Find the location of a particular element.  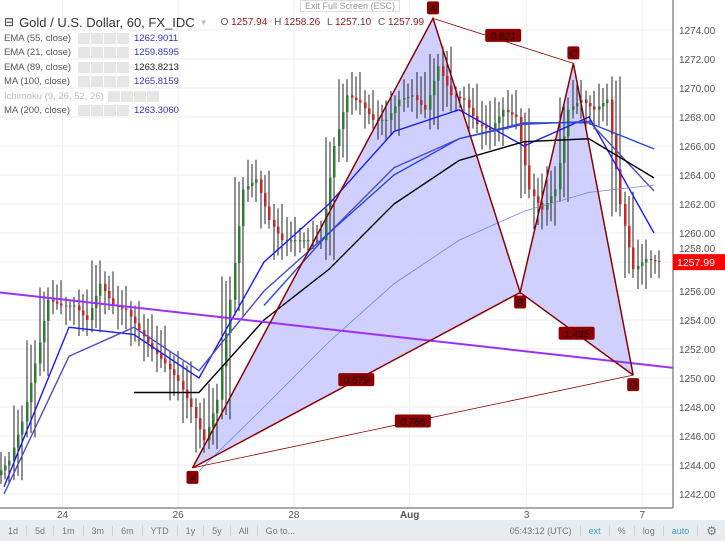

label-text: 0.821 is located at coordinates (503, 36).